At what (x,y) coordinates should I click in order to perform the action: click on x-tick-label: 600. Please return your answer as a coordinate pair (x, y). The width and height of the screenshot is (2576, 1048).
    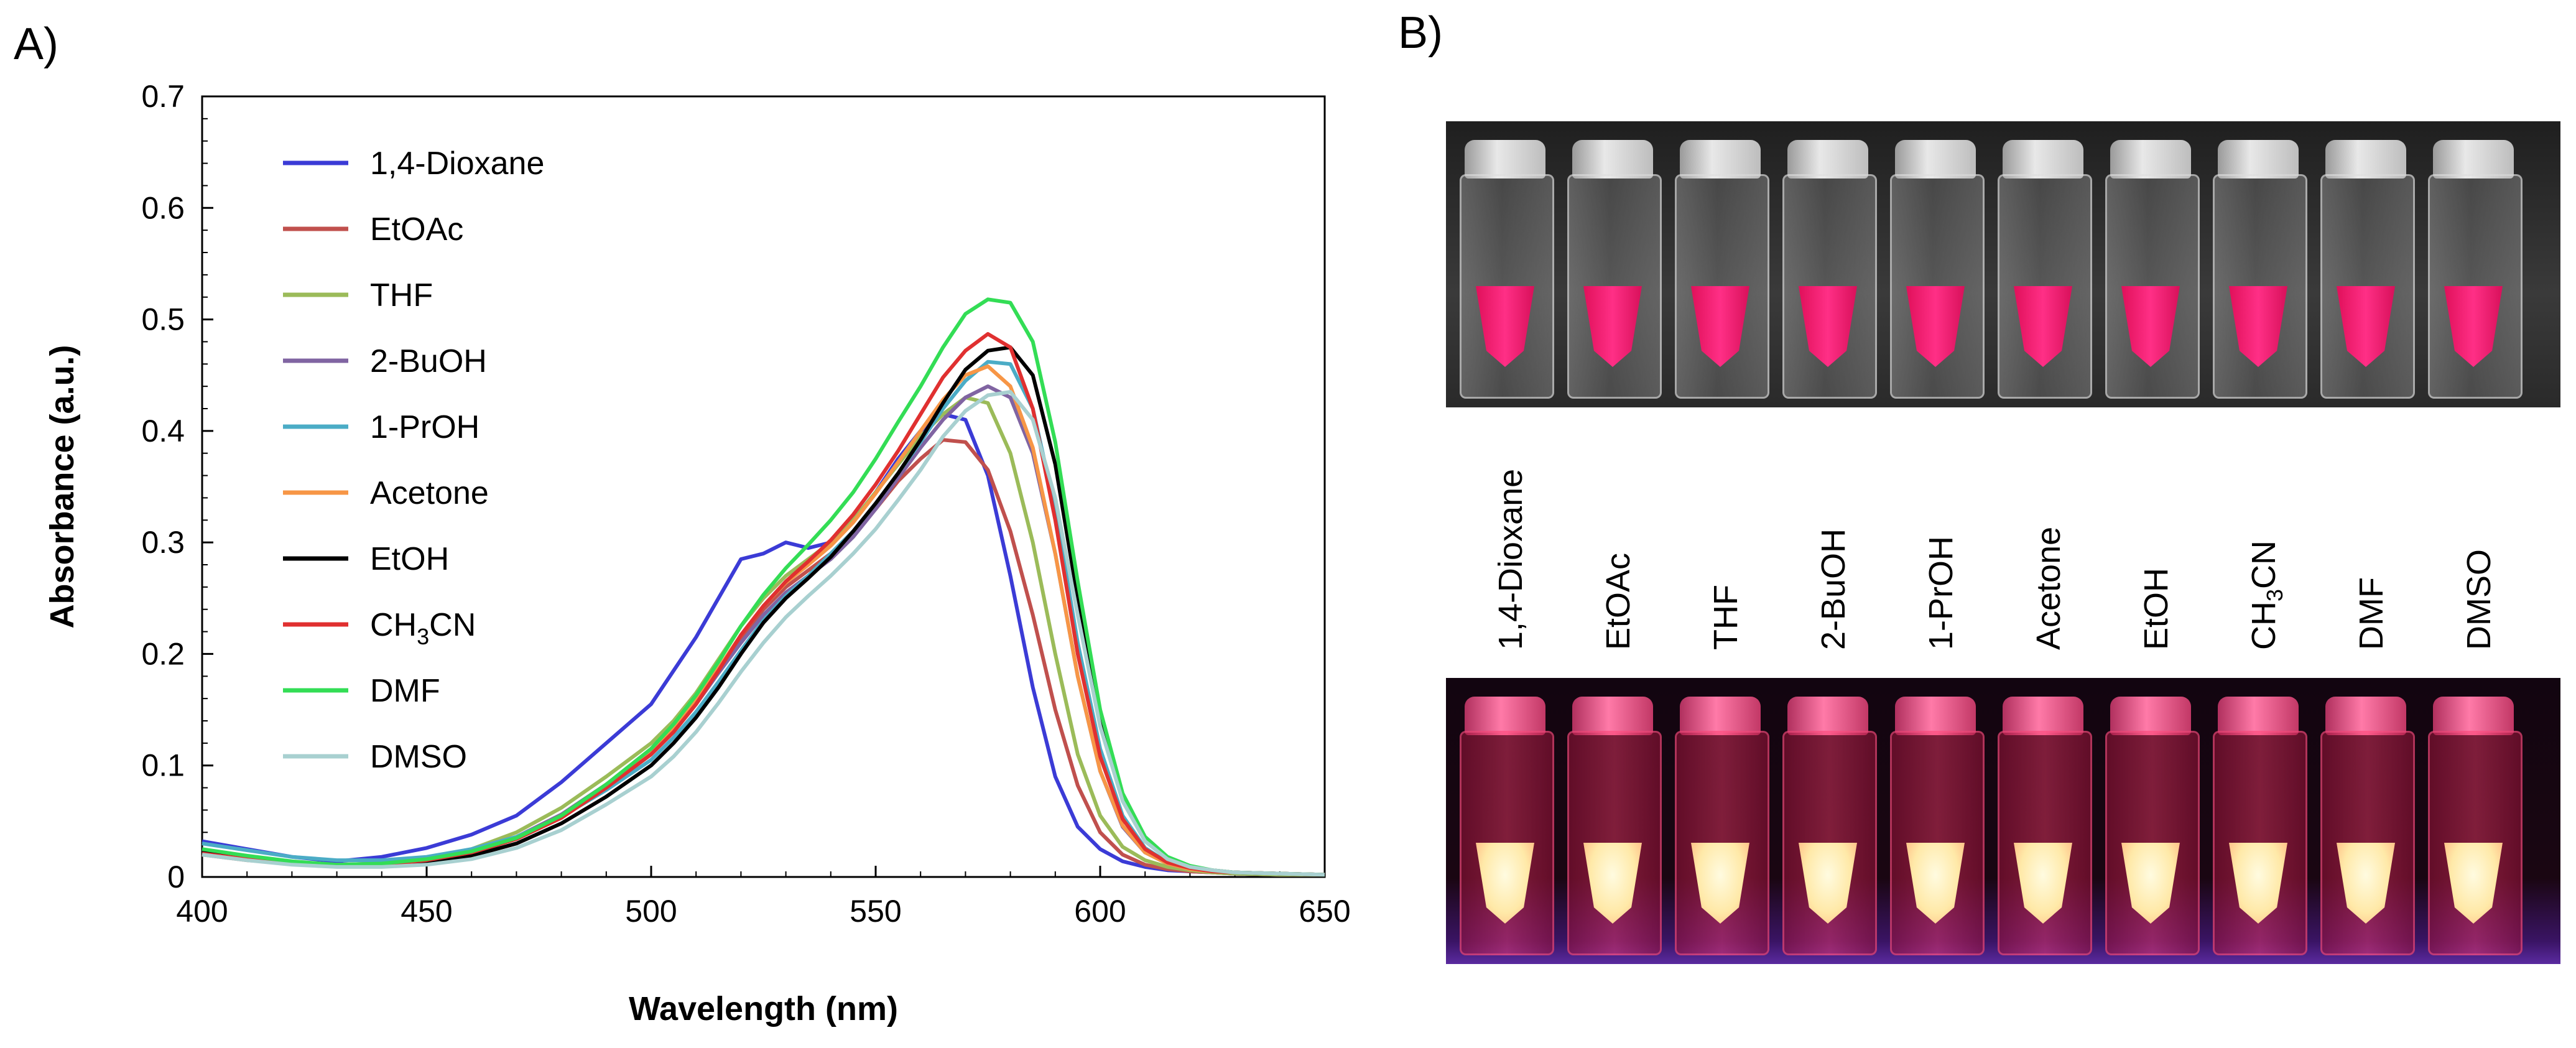
    Looking at the image, I should click on (1100, 911).